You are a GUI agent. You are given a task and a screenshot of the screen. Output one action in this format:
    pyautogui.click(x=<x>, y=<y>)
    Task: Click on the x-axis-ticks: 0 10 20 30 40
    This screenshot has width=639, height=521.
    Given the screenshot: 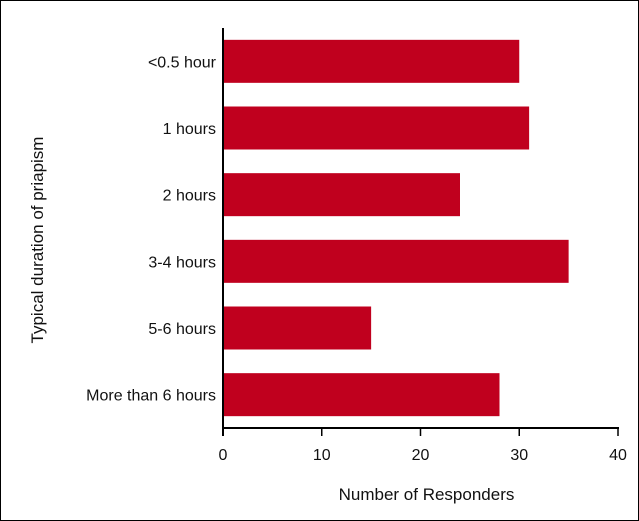 What is the action you would take?
    pyautogui.click(x=423, y=446)
    